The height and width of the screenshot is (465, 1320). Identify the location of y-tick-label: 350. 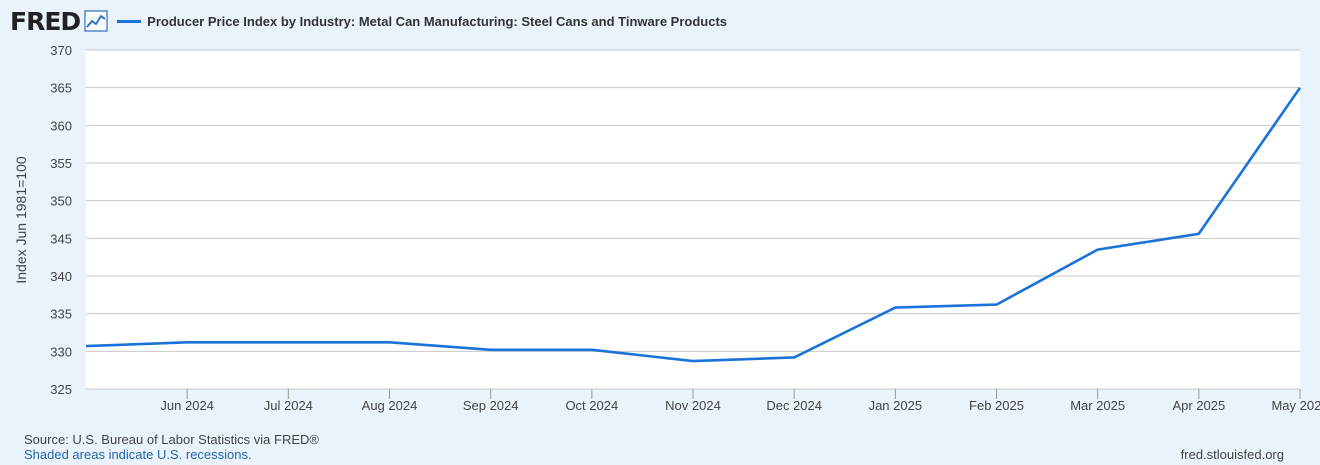
(61, 201).